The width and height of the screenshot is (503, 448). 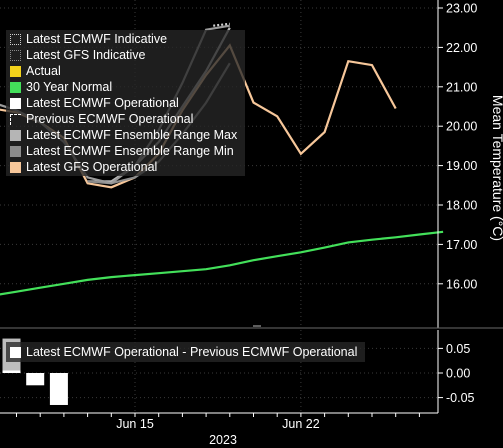 I want to click on legend-item: Latest GFS Operational, so click(x=123, y=167).